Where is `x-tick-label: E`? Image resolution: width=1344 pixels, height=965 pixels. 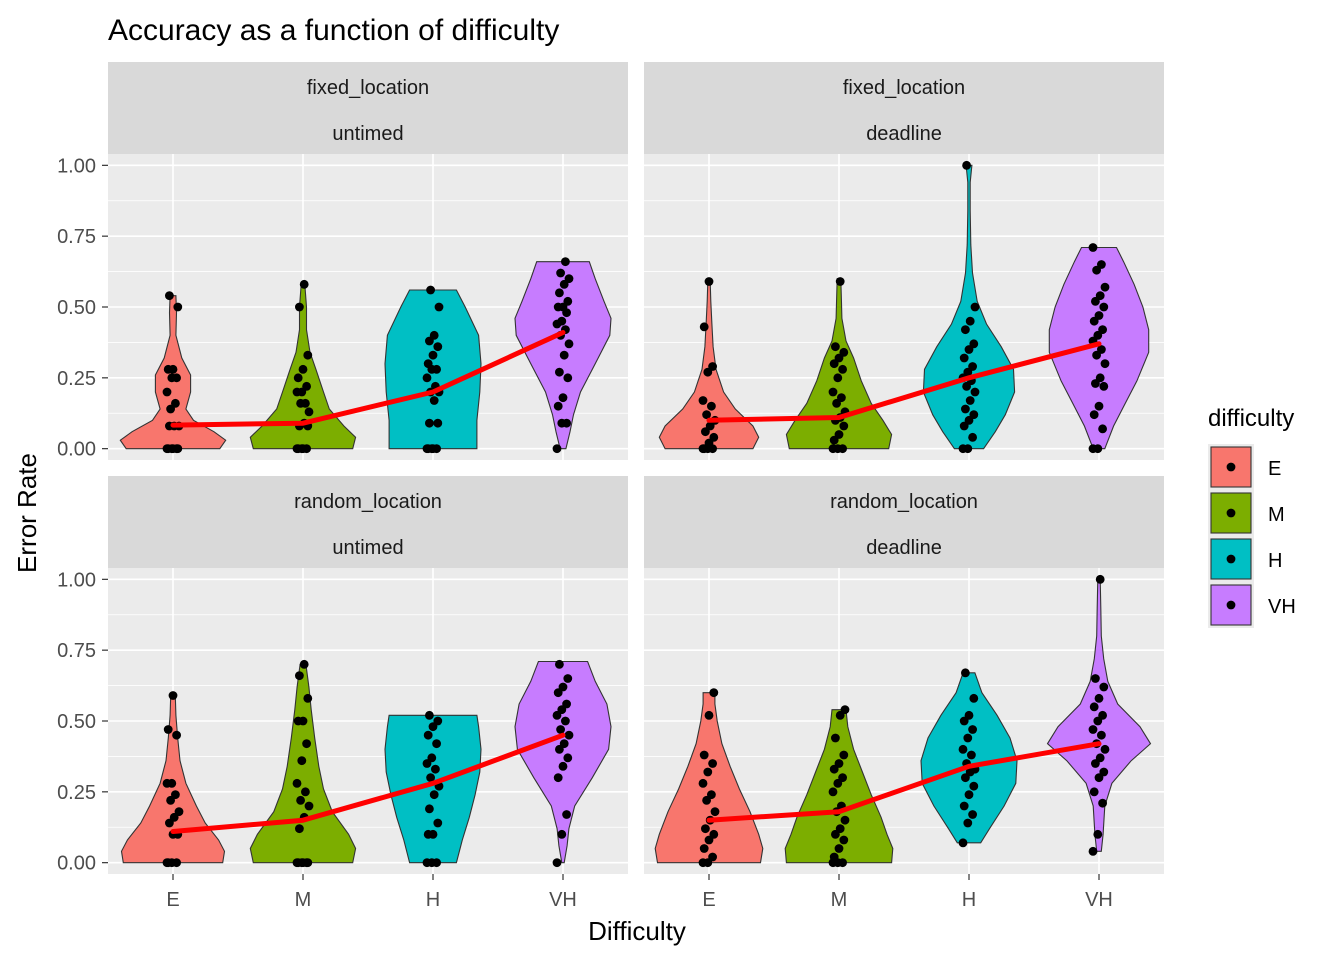
x-tick-label: E is located at coordinates (172, 900).